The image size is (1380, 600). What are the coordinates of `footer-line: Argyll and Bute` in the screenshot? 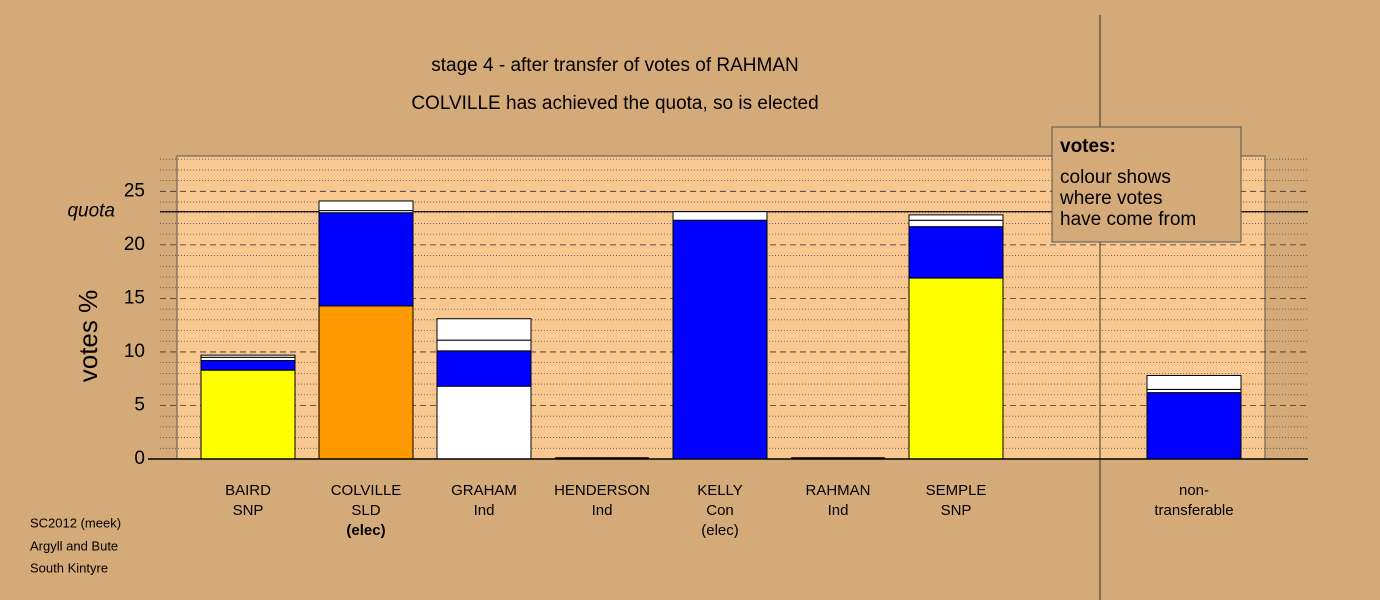 It's located at (74, 545).